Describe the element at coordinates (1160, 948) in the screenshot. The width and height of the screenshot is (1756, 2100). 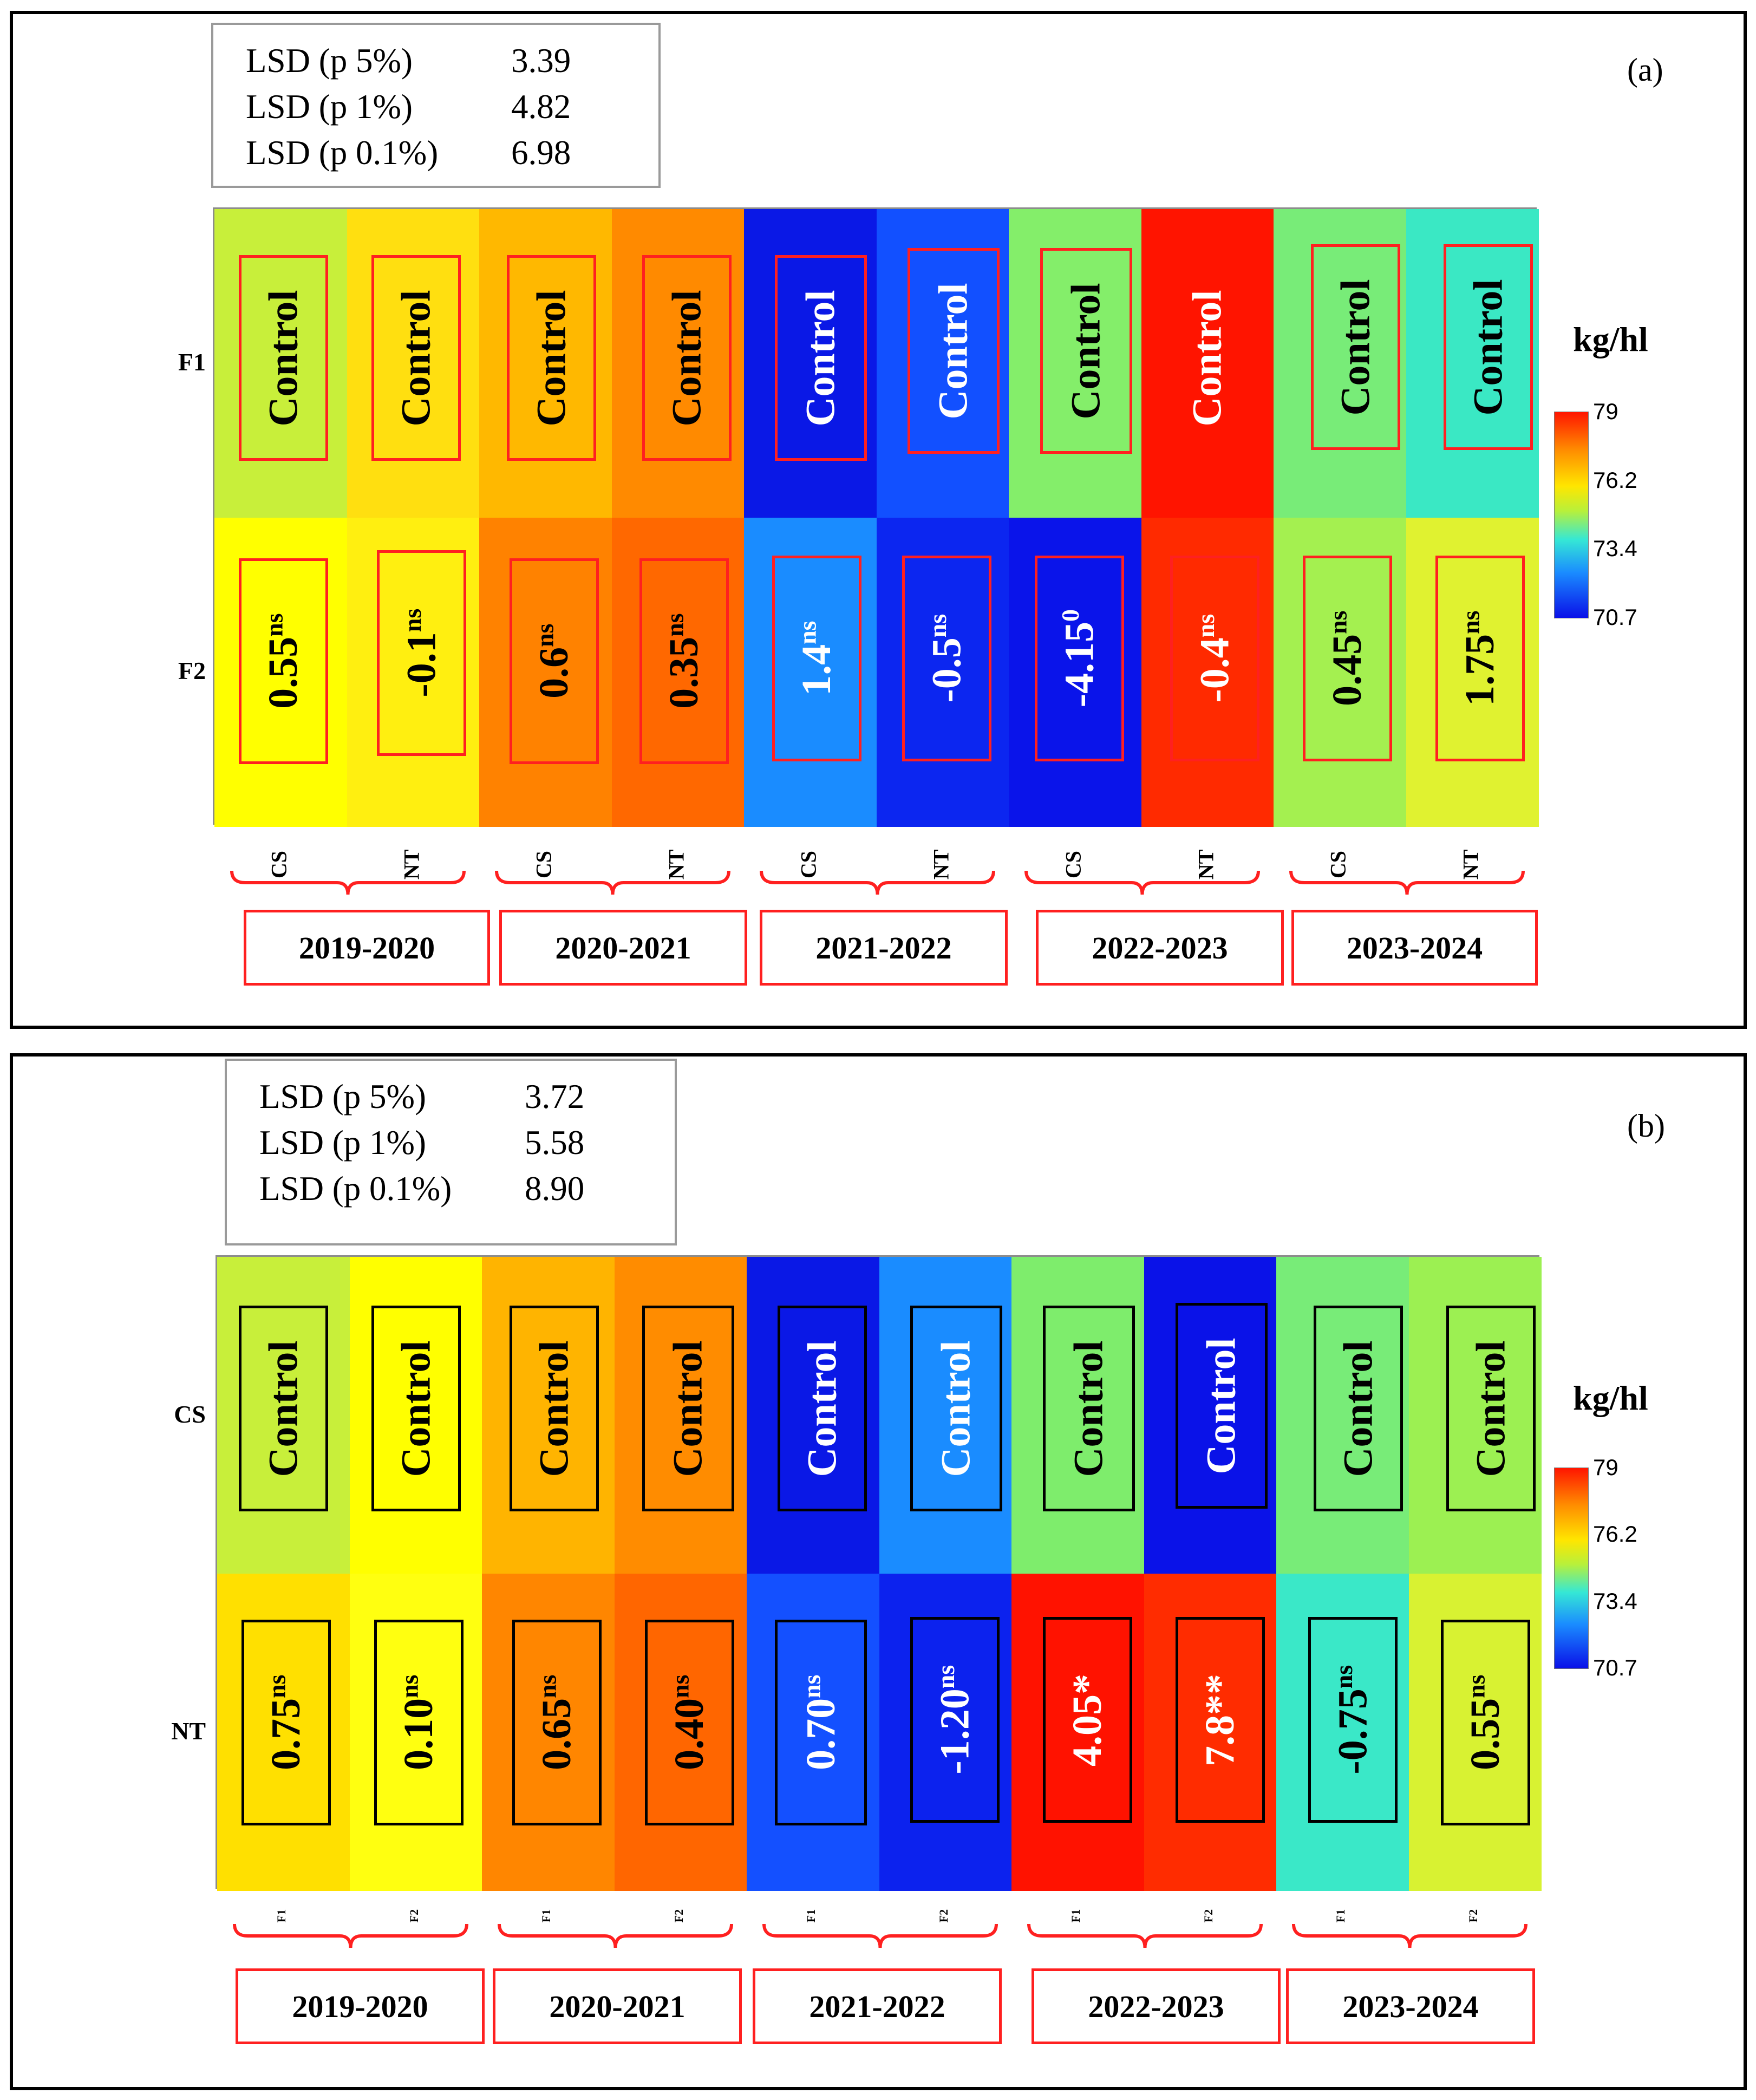
I see `year-label: 2022-2023` at that location.